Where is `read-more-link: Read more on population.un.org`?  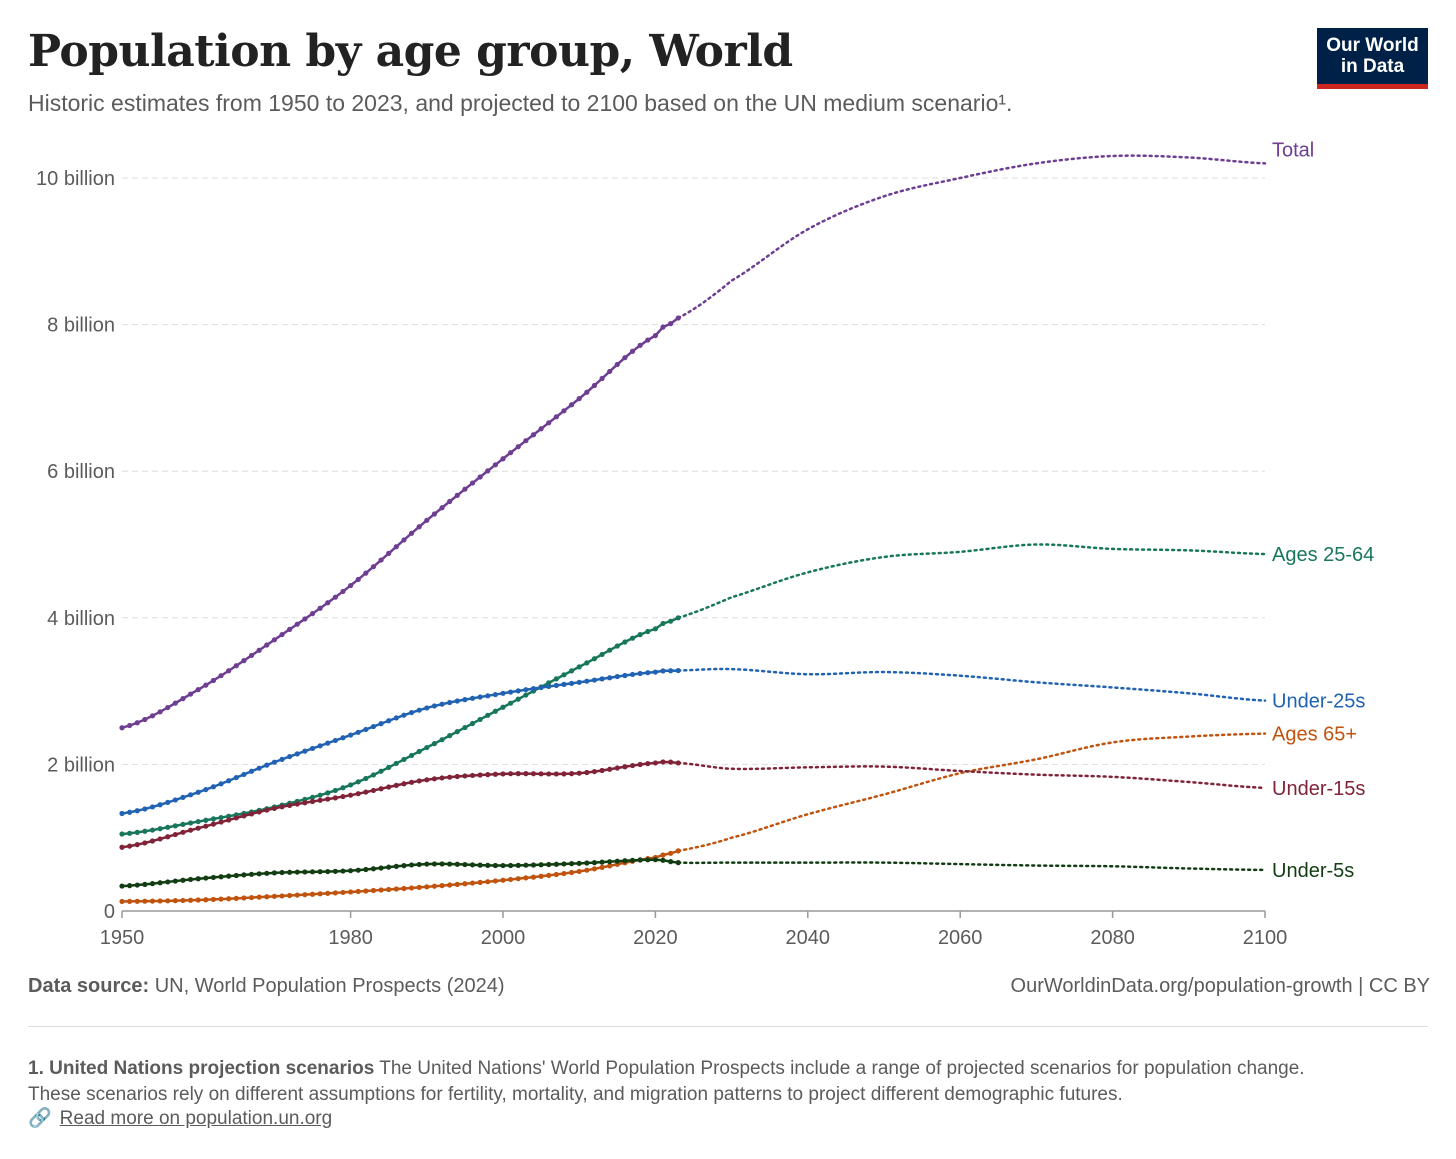 read-more-link: Read more on population.un.org is located at coordinates (196, 1118).